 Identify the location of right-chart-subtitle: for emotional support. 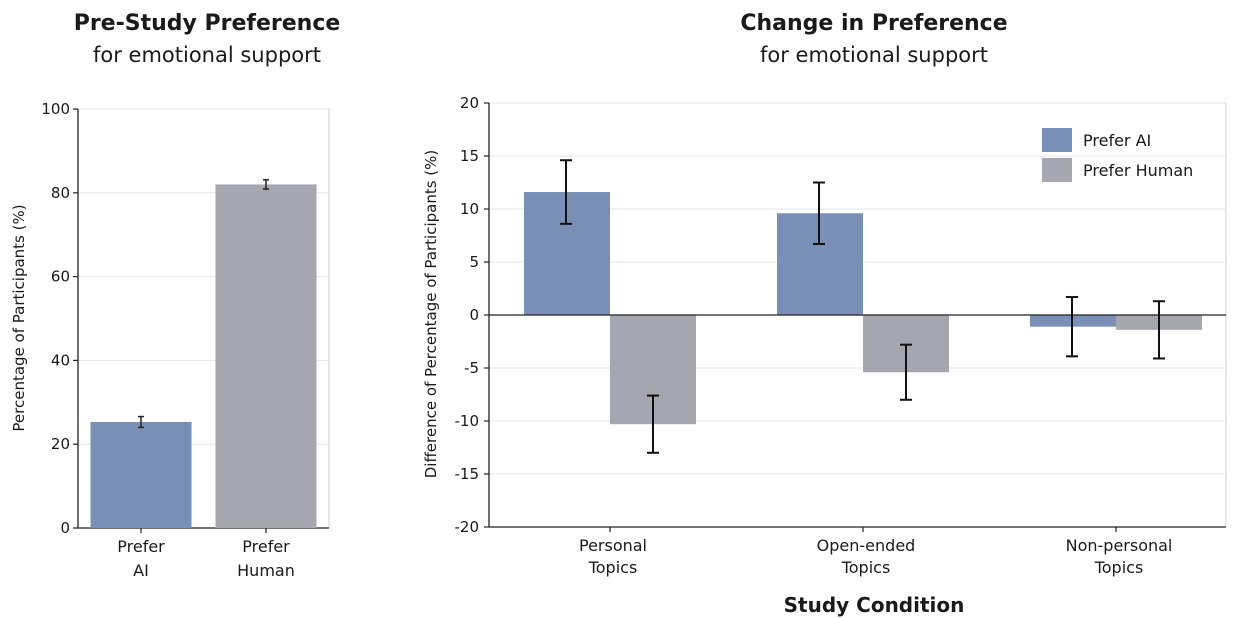
(874, 55).